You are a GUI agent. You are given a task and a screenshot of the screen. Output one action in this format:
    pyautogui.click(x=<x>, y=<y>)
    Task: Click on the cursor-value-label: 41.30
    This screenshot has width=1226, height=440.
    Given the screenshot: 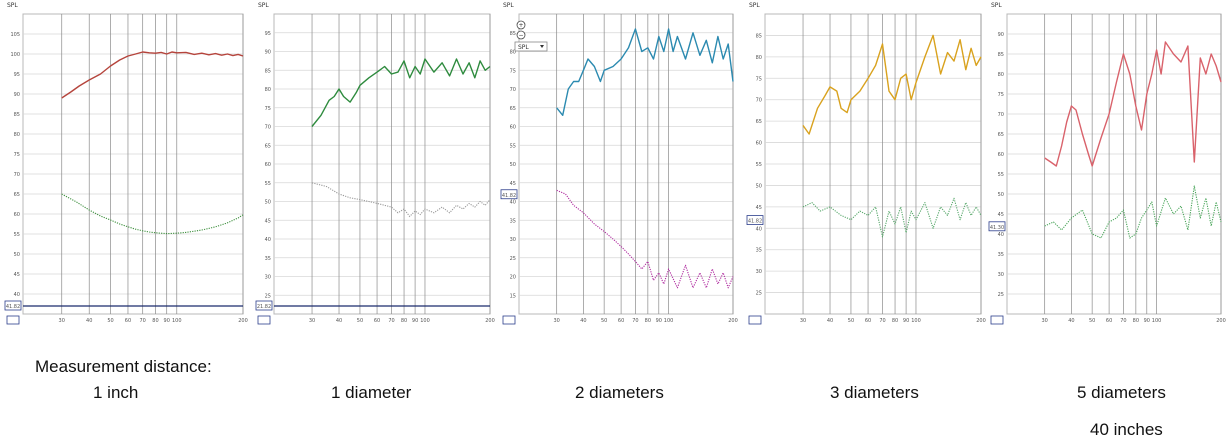 What is the action you would take?
    pyautogui.click(x=997, y=228)
    